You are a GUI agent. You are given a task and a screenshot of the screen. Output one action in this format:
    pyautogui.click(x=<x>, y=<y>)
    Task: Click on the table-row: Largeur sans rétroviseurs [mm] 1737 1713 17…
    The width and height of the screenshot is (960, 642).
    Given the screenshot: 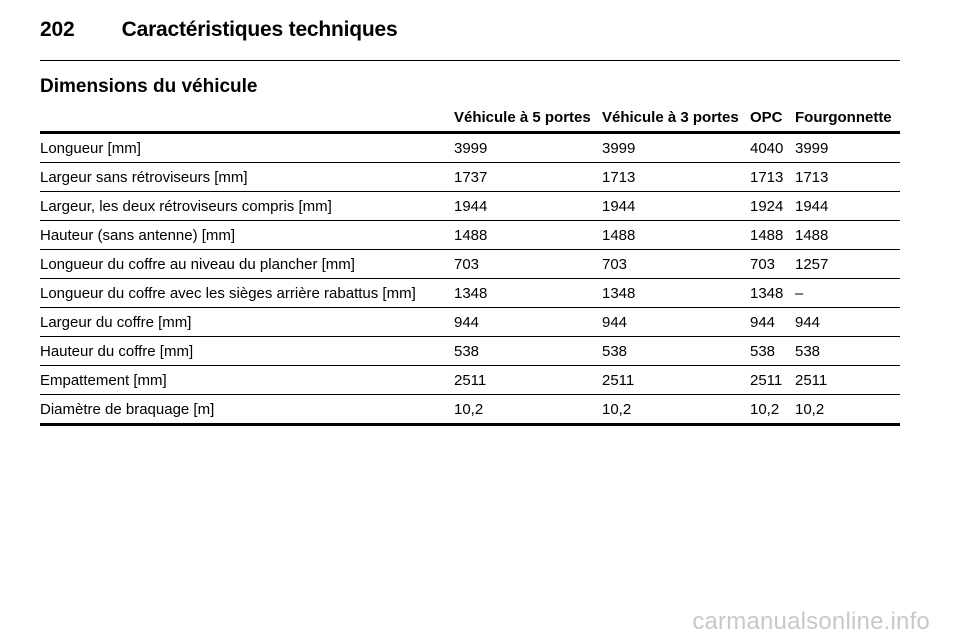 What is the action you would take?
    pyautogui.click(x=470, y=177)
    